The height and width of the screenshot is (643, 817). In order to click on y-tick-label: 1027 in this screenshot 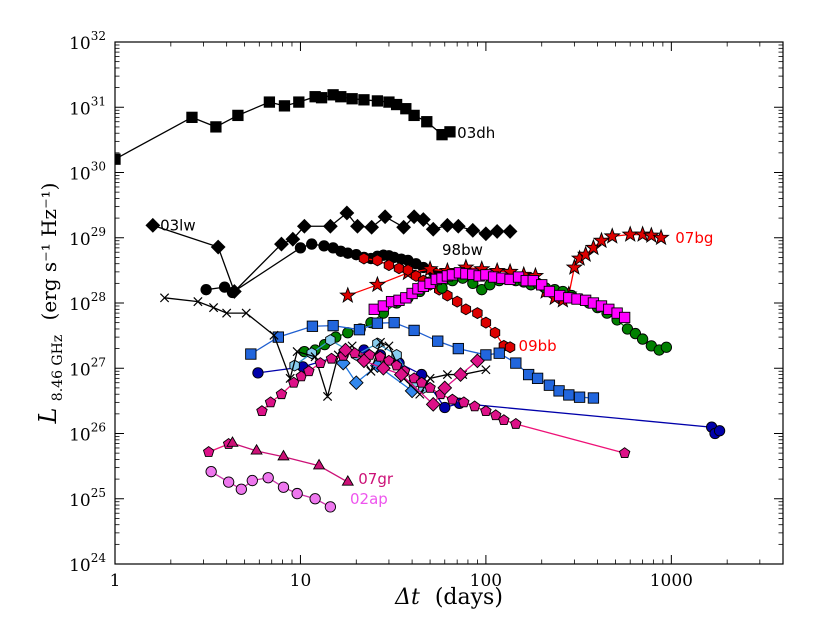, I will do `click(87, 367)`.